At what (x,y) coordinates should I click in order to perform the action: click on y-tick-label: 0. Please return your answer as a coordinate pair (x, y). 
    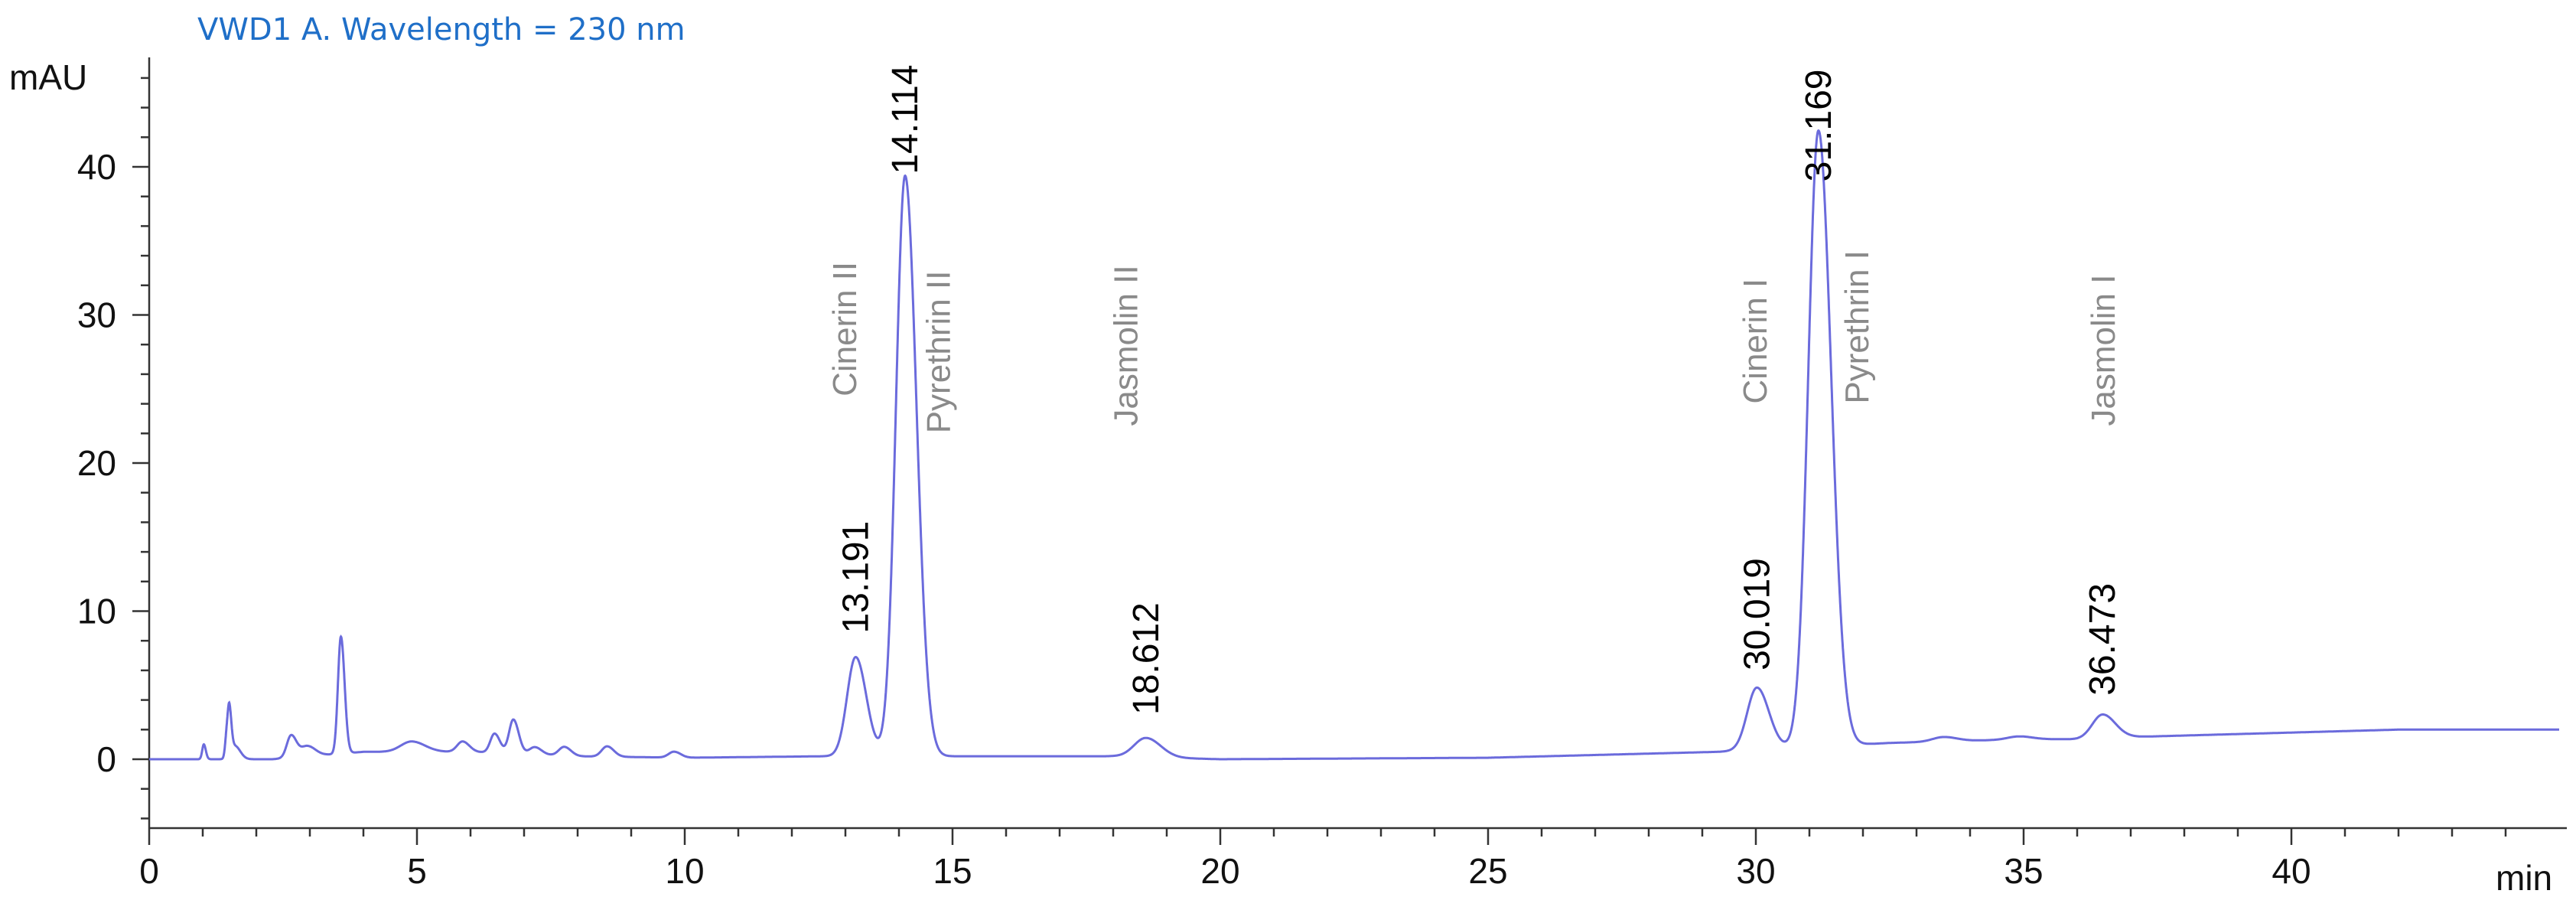
    Looking at the image, I should click on (106, 759).